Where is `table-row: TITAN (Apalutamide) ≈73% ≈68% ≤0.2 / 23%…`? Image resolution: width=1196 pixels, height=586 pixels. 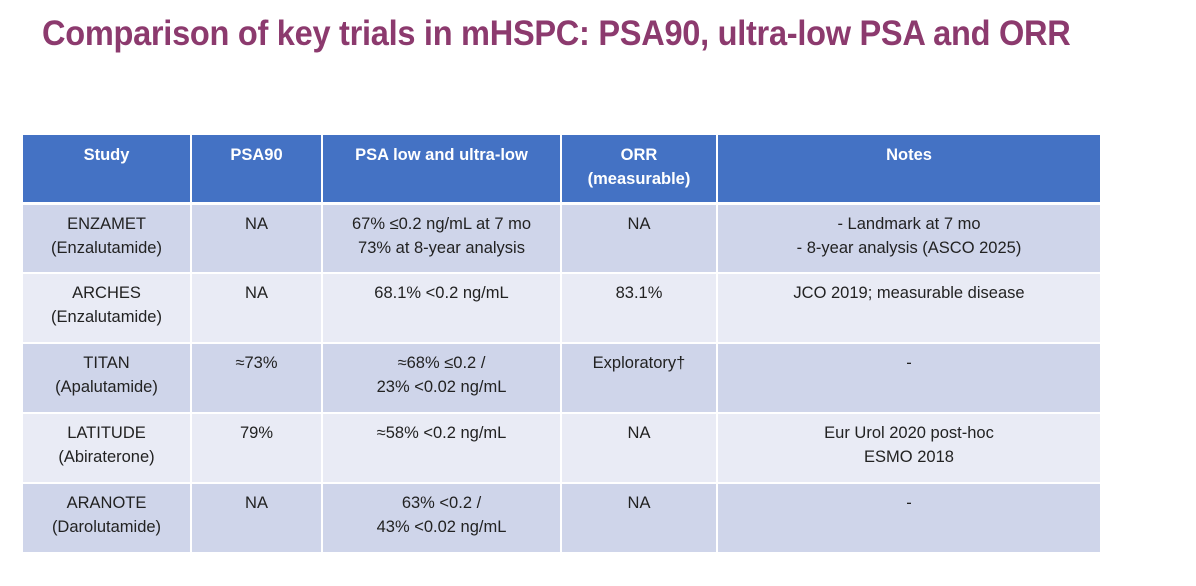
table-row: TITAN (Apalutamide) ≈73% ≈68% ≤0.2 / 23%… is located at coordinates (561, 378).